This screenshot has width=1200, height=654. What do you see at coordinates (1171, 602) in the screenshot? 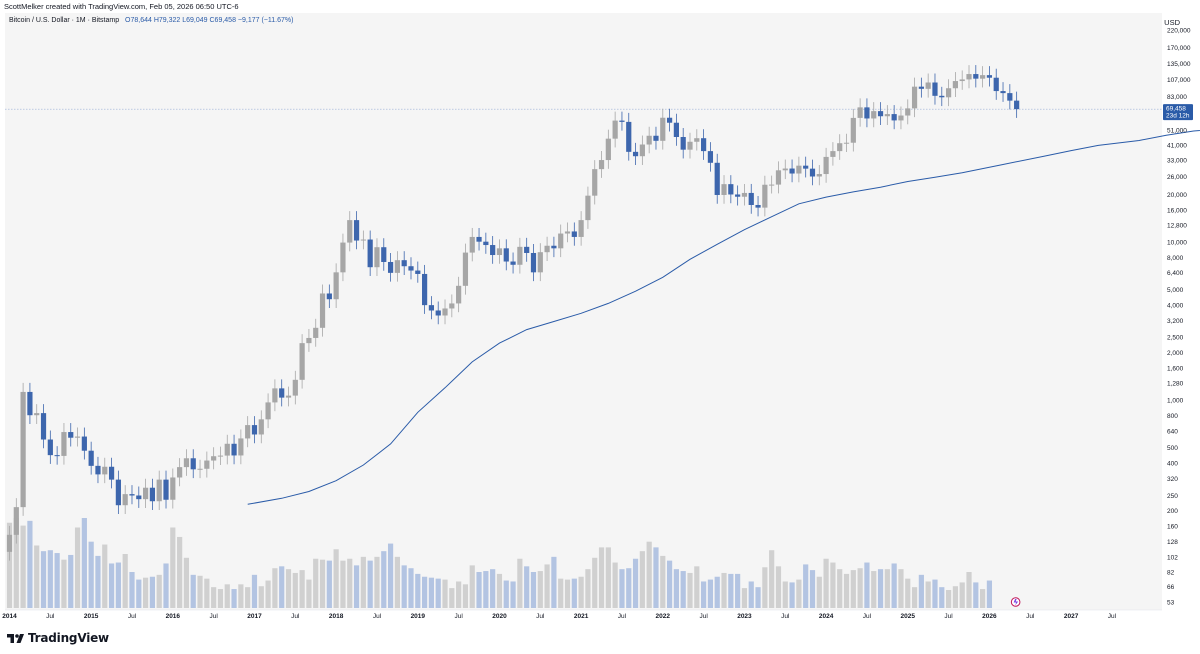
I see `price-tick-label: 53` at bounding box center [1171, 602].